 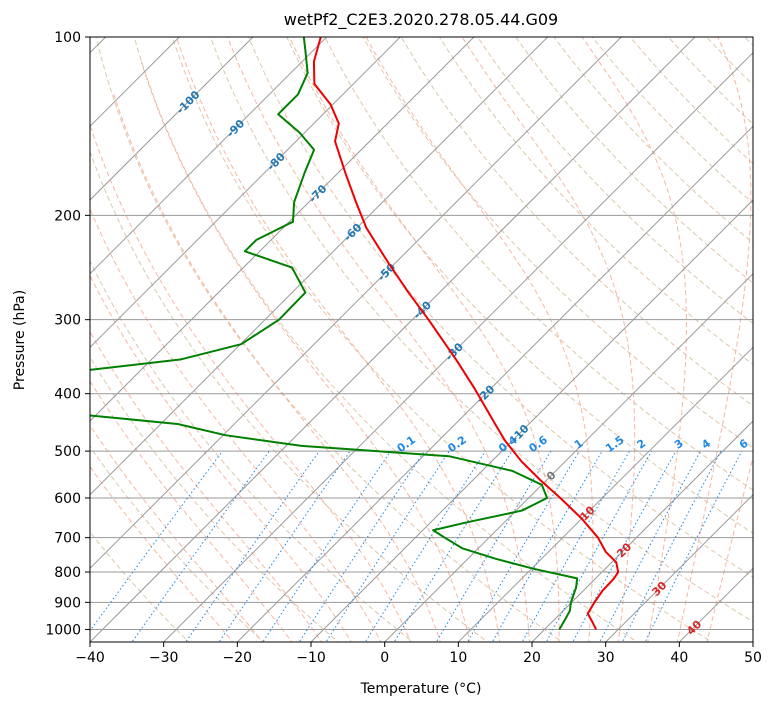 What do you see at coordinates (421, 689) in the screenshot?
I see `x-axis-label: Temperature (°C)` at bounding box center [421, 689].